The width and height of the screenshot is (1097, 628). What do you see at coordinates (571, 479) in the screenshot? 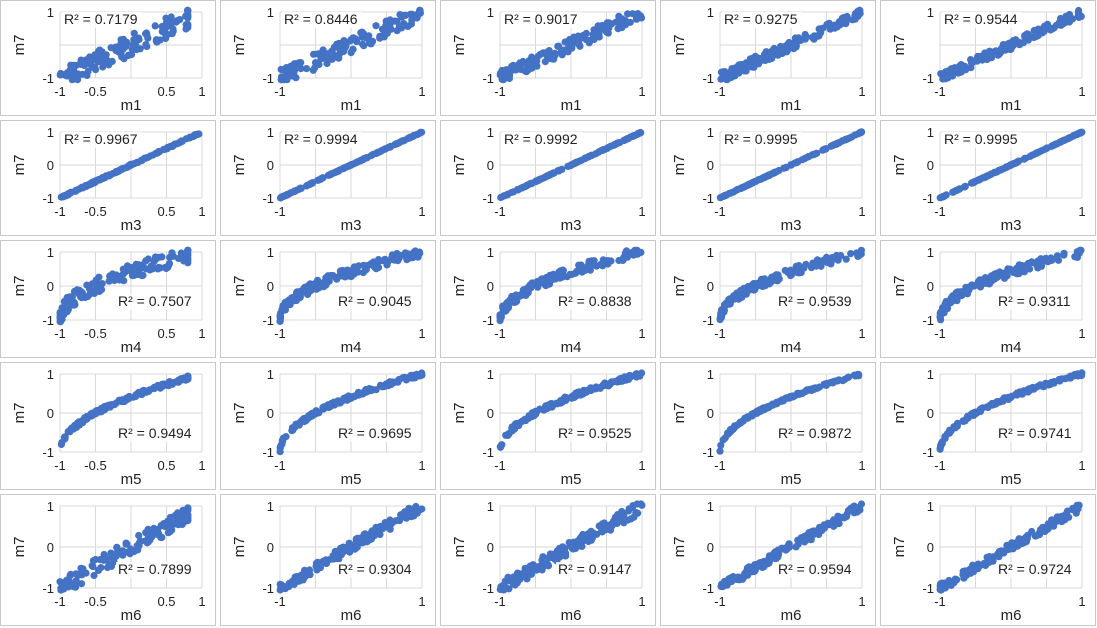
I see `x-axis-label: m5` at bounding box center [571, 479].